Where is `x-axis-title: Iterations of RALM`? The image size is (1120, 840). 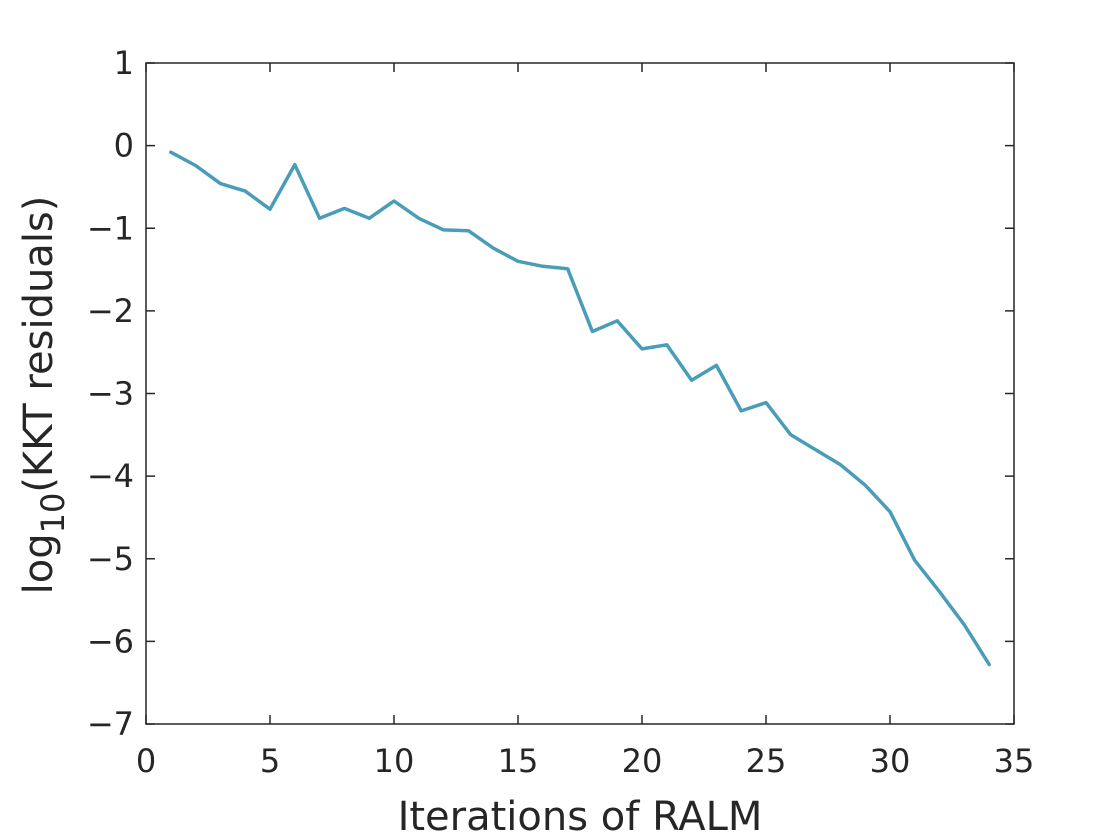 x-axis-title: Iterations of RALM is located at coordinates (580, 817).